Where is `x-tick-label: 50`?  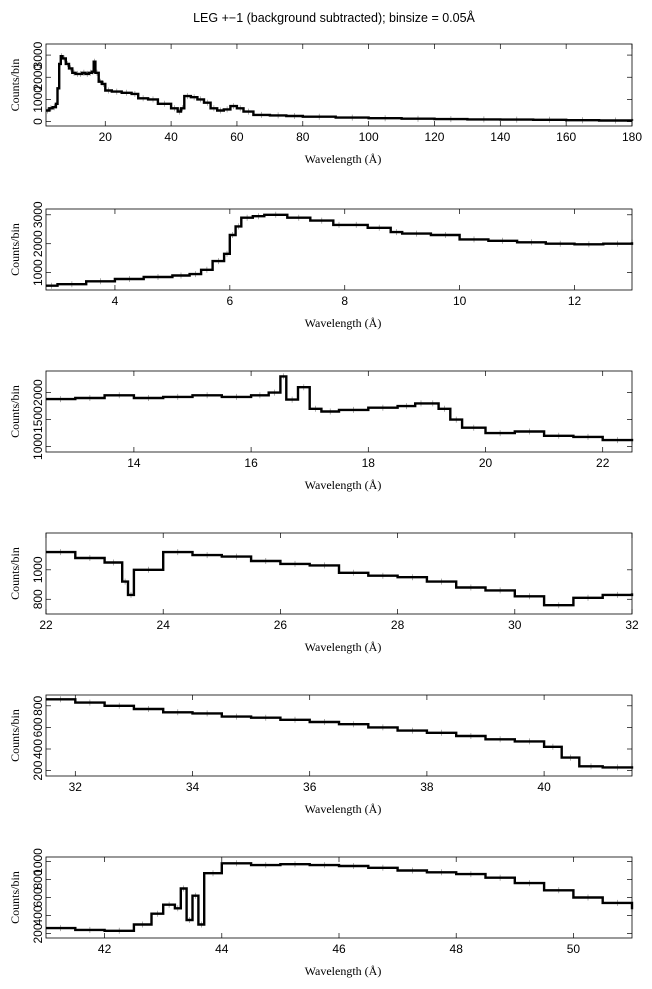 x-tick-label: 50 is located at coordinates (574, 949).